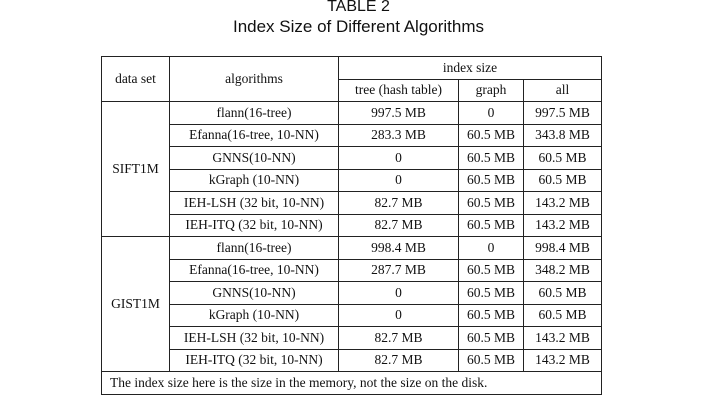  What do you see at coordinates (470, 68) in the screenshot?
I see `header-index-size: index size` at bounding box center [470, 68].